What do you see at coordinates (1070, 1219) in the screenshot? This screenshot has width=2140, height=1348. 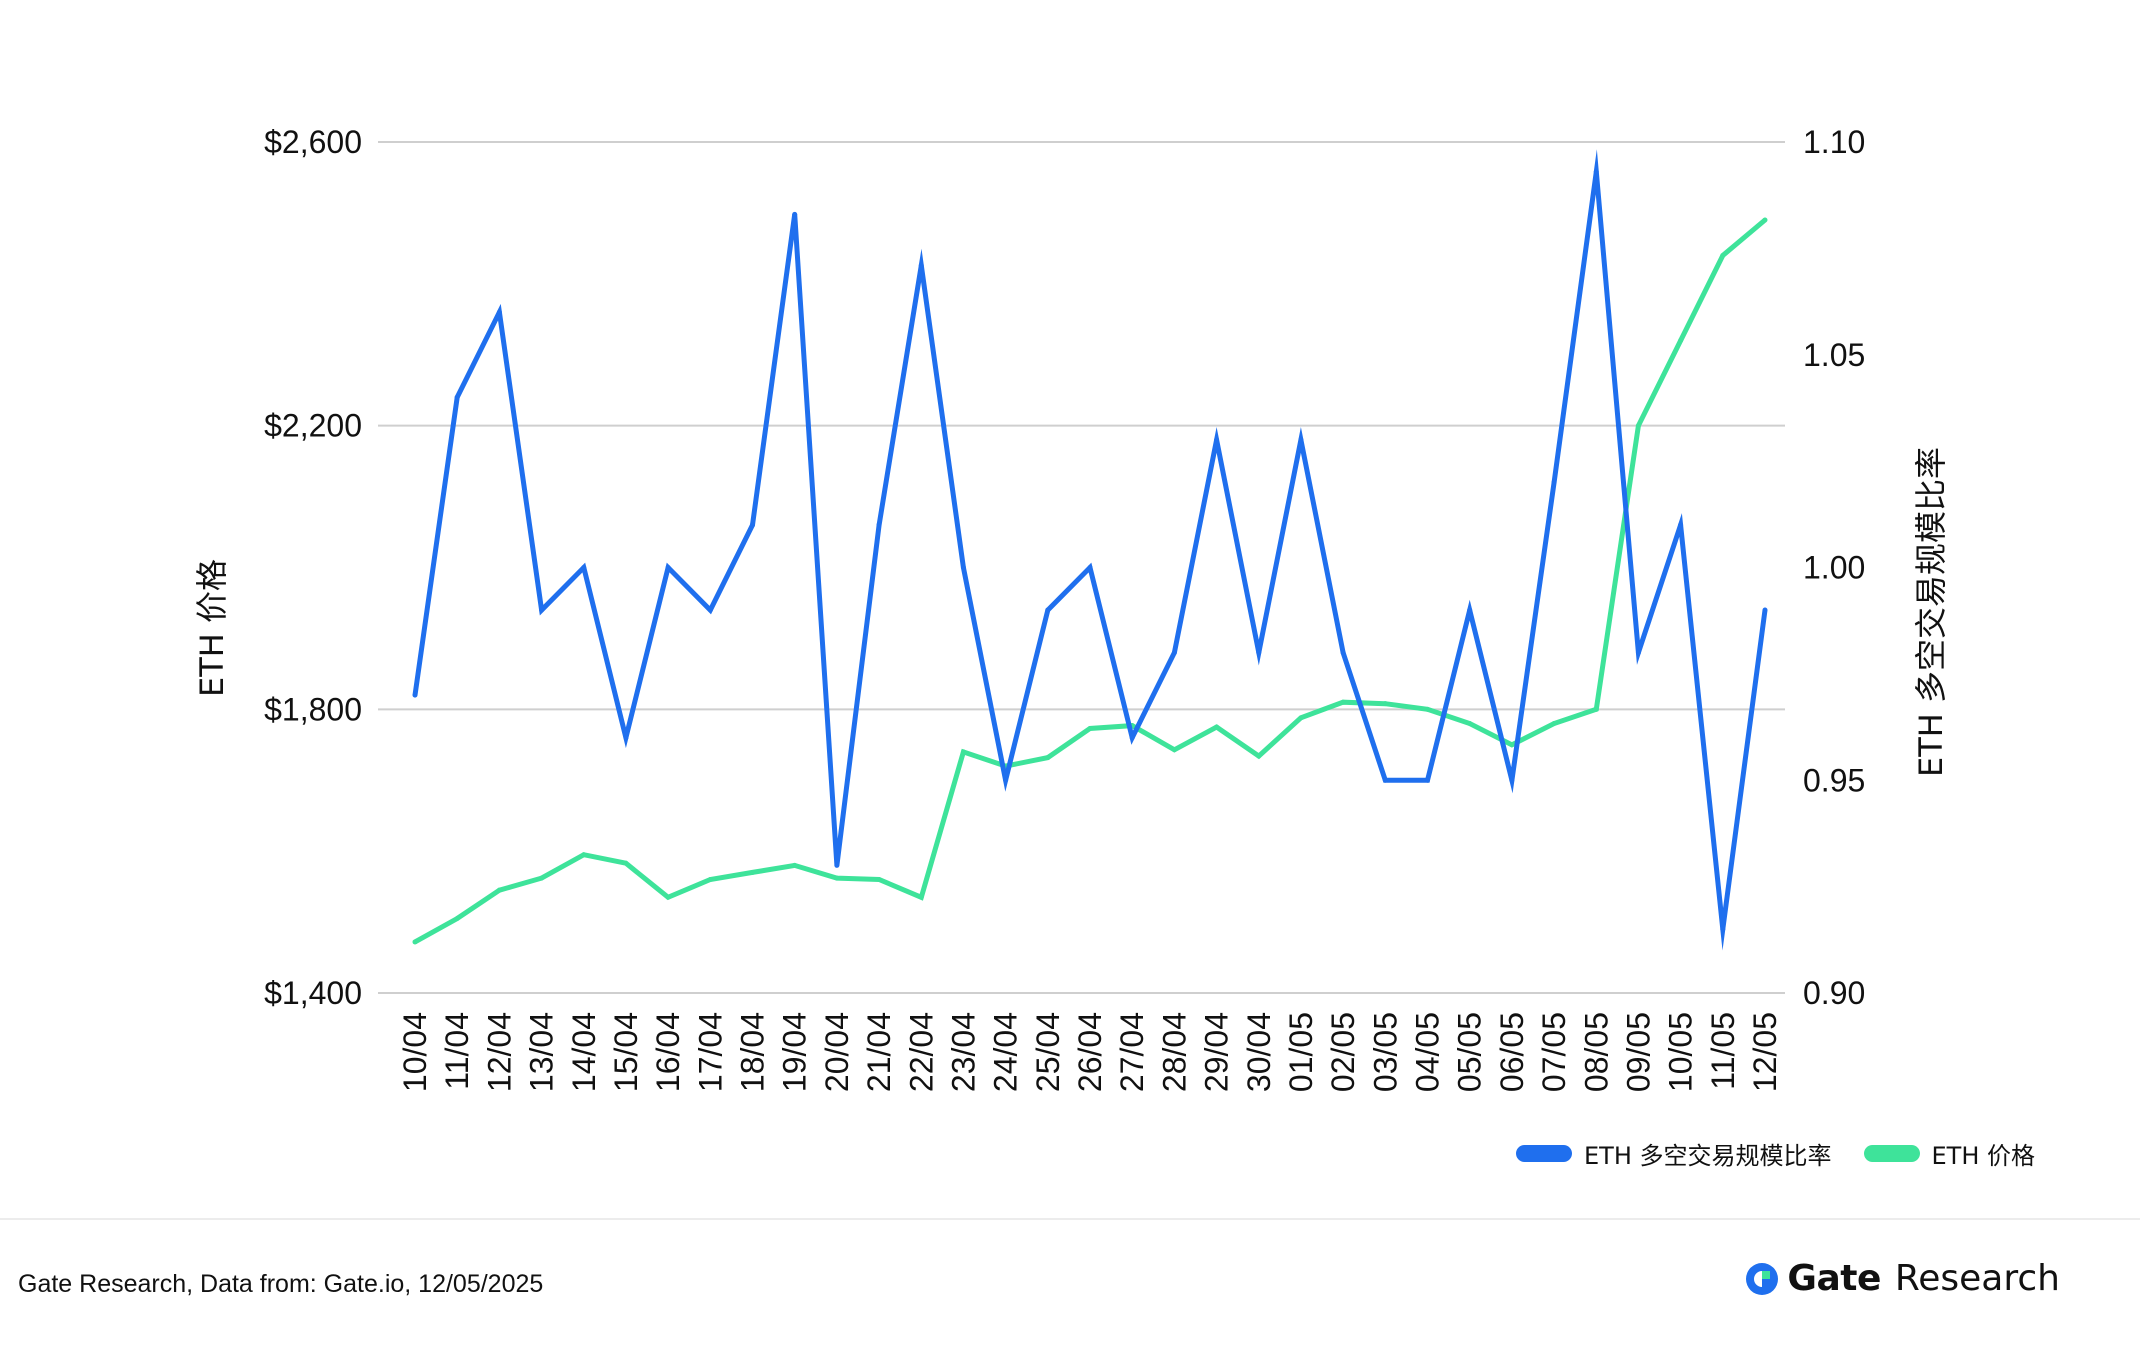 I see `footer-divider` at bounding box center [1070, 1219].